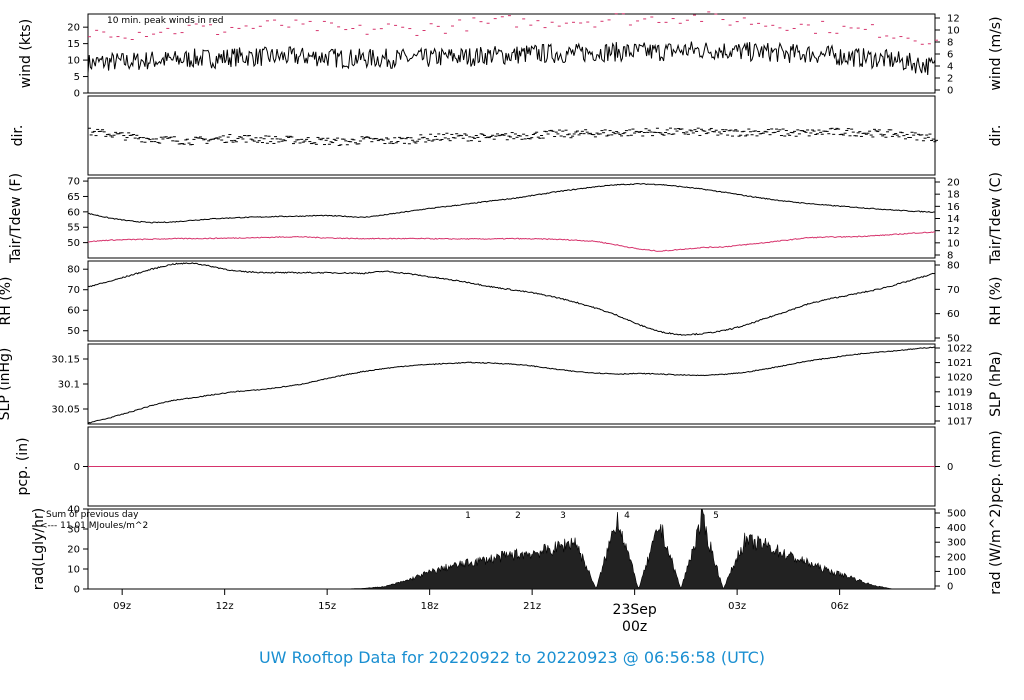 The height and width of the screenshot is (700, 1024). What do you see at coordinates (959, 407) in the screenshot?
I see `right-tick-label: 1018` at bounding box center [959, 407].